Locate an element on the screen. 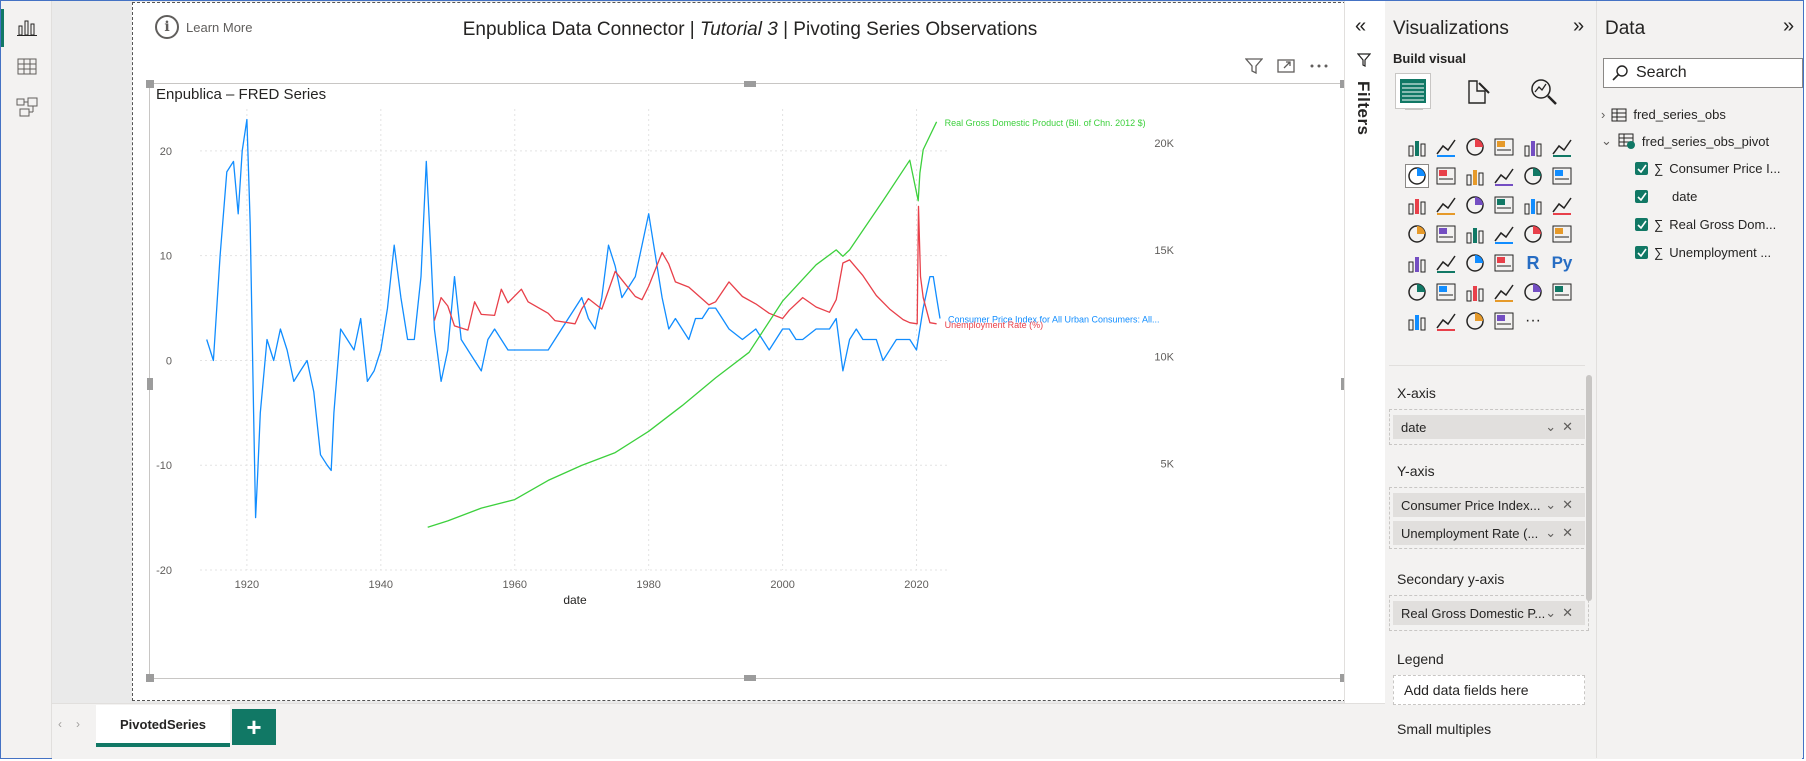 This screenshot has width=1806, height=761. y-axis-field-unemployment: Unemployment Rate (... ⌄✕ is located at coordinates (1489, 533).